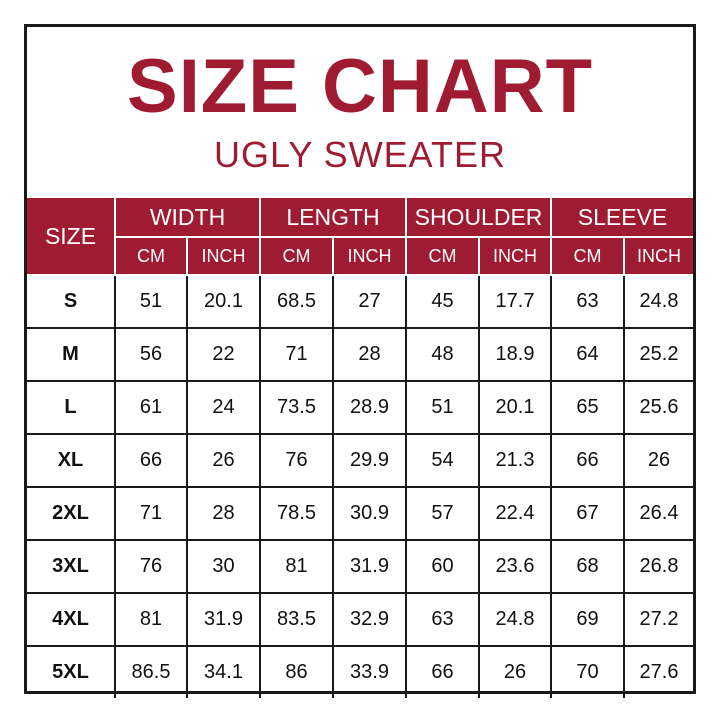  I want to click on size-label-cell: 3XL, so click(71, 566).